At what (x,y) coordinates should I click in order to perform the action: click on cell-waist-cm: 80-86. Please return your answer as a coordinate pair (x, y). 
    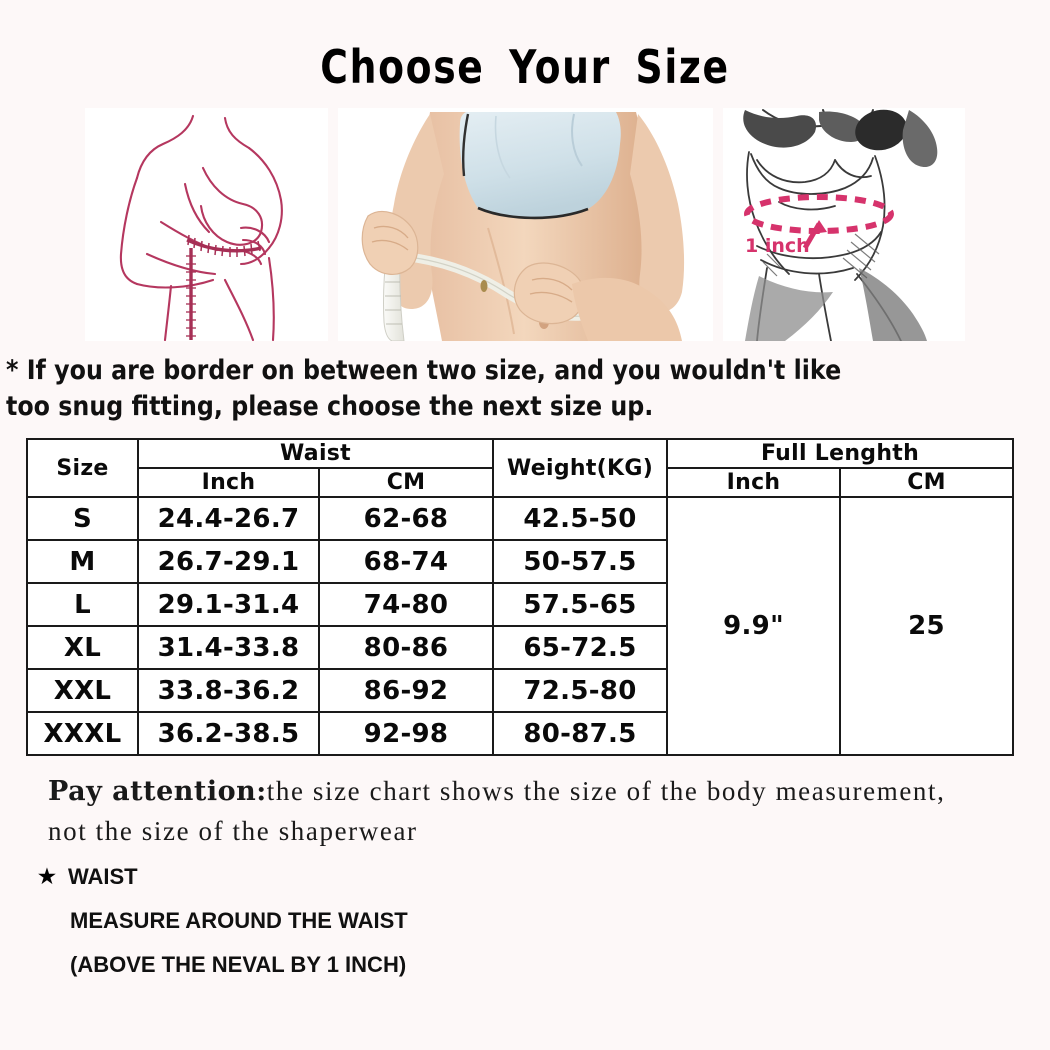
    Looking at the image, I should click on (406, 648).